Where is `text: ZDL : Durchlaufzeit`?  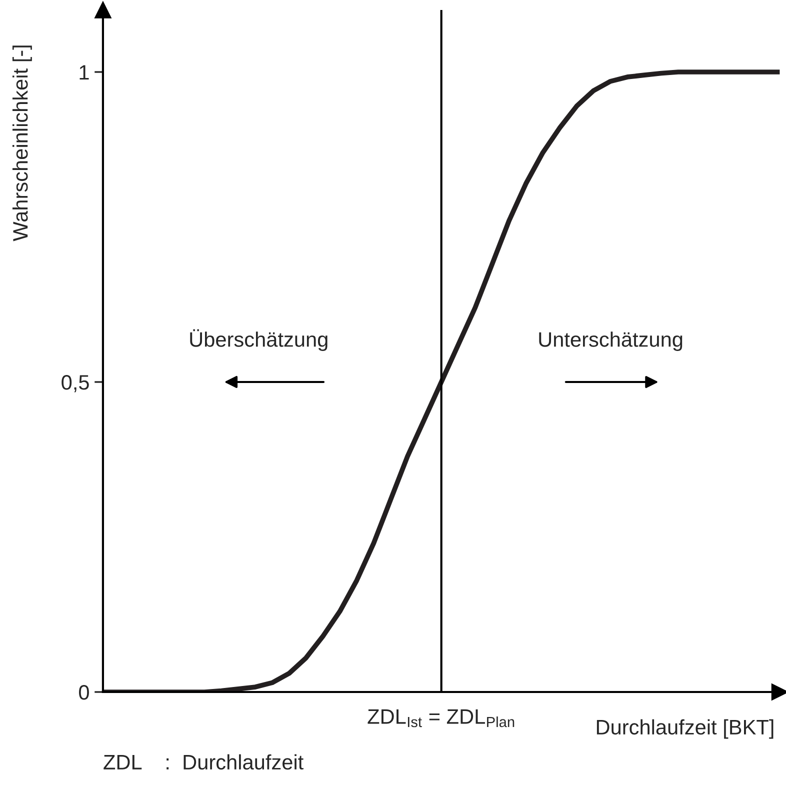 text: ZDL : Durchlaufzeit is located at coordinates (204, 762).